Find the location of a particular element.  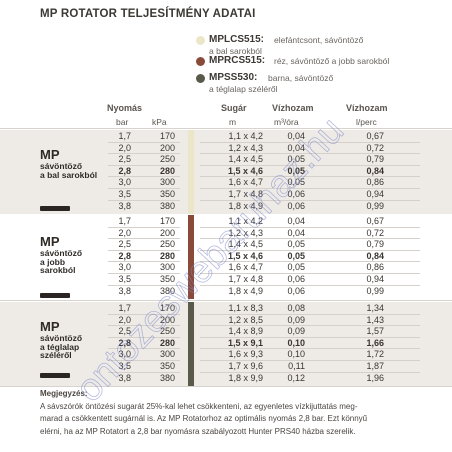

group-label-text: széléről is located at coordinates (56, 355).